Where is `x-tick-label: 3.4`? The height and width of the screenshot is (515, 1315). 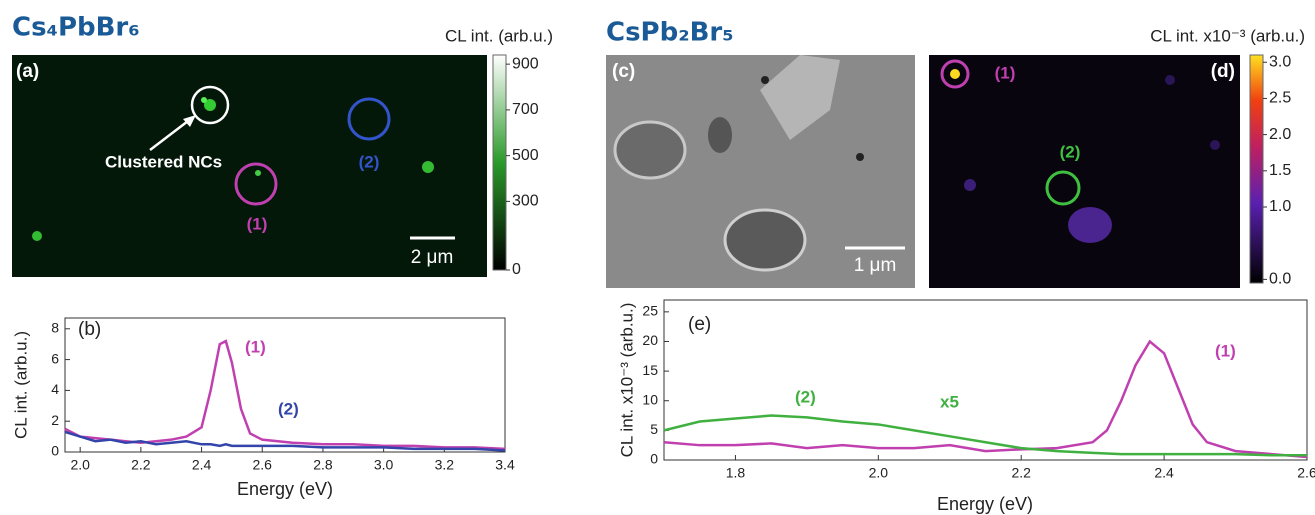 x-tick-label: 3.4 is located at coordinates (505, 465).